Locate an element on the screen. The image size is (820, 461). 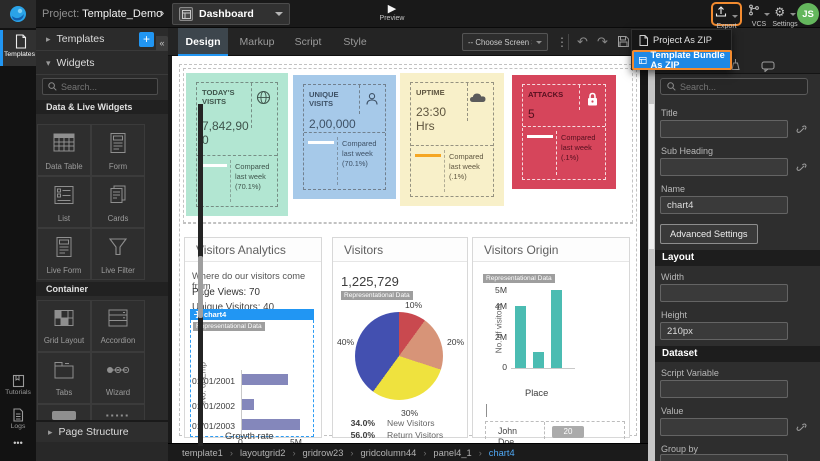
templates-section-header: ▸ Templates + is located at coordinates (102, 39).